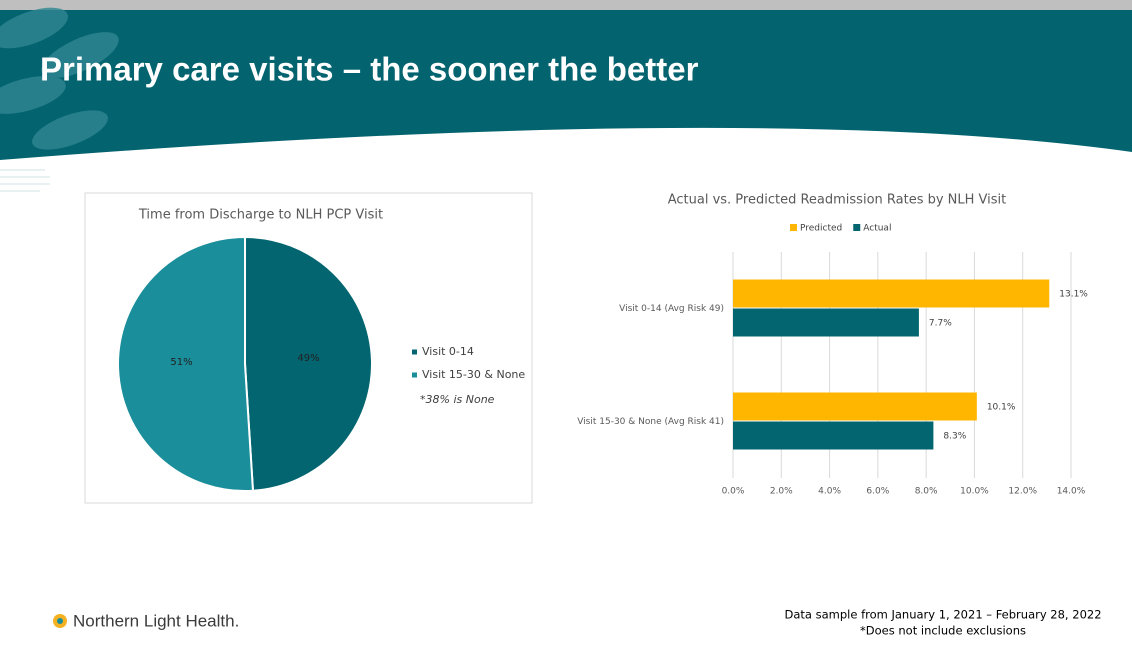  What do you see at coordinates (829, 492) in the screenshot?
I see `x-tick-label: 4.0%` at bounding box center [829, 492].